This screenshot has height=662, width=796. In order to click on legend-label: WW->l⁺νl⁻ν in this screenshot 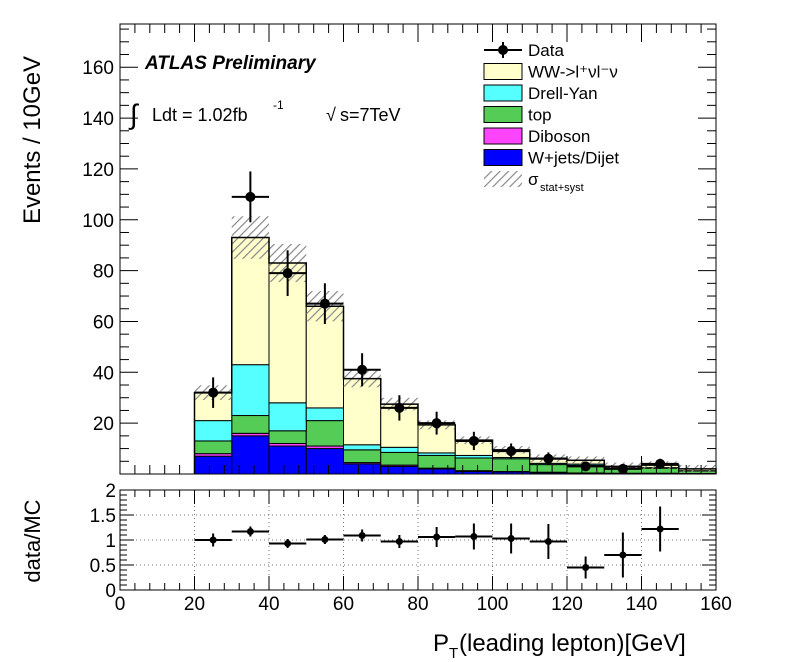, I will do `click(573, 72)`.